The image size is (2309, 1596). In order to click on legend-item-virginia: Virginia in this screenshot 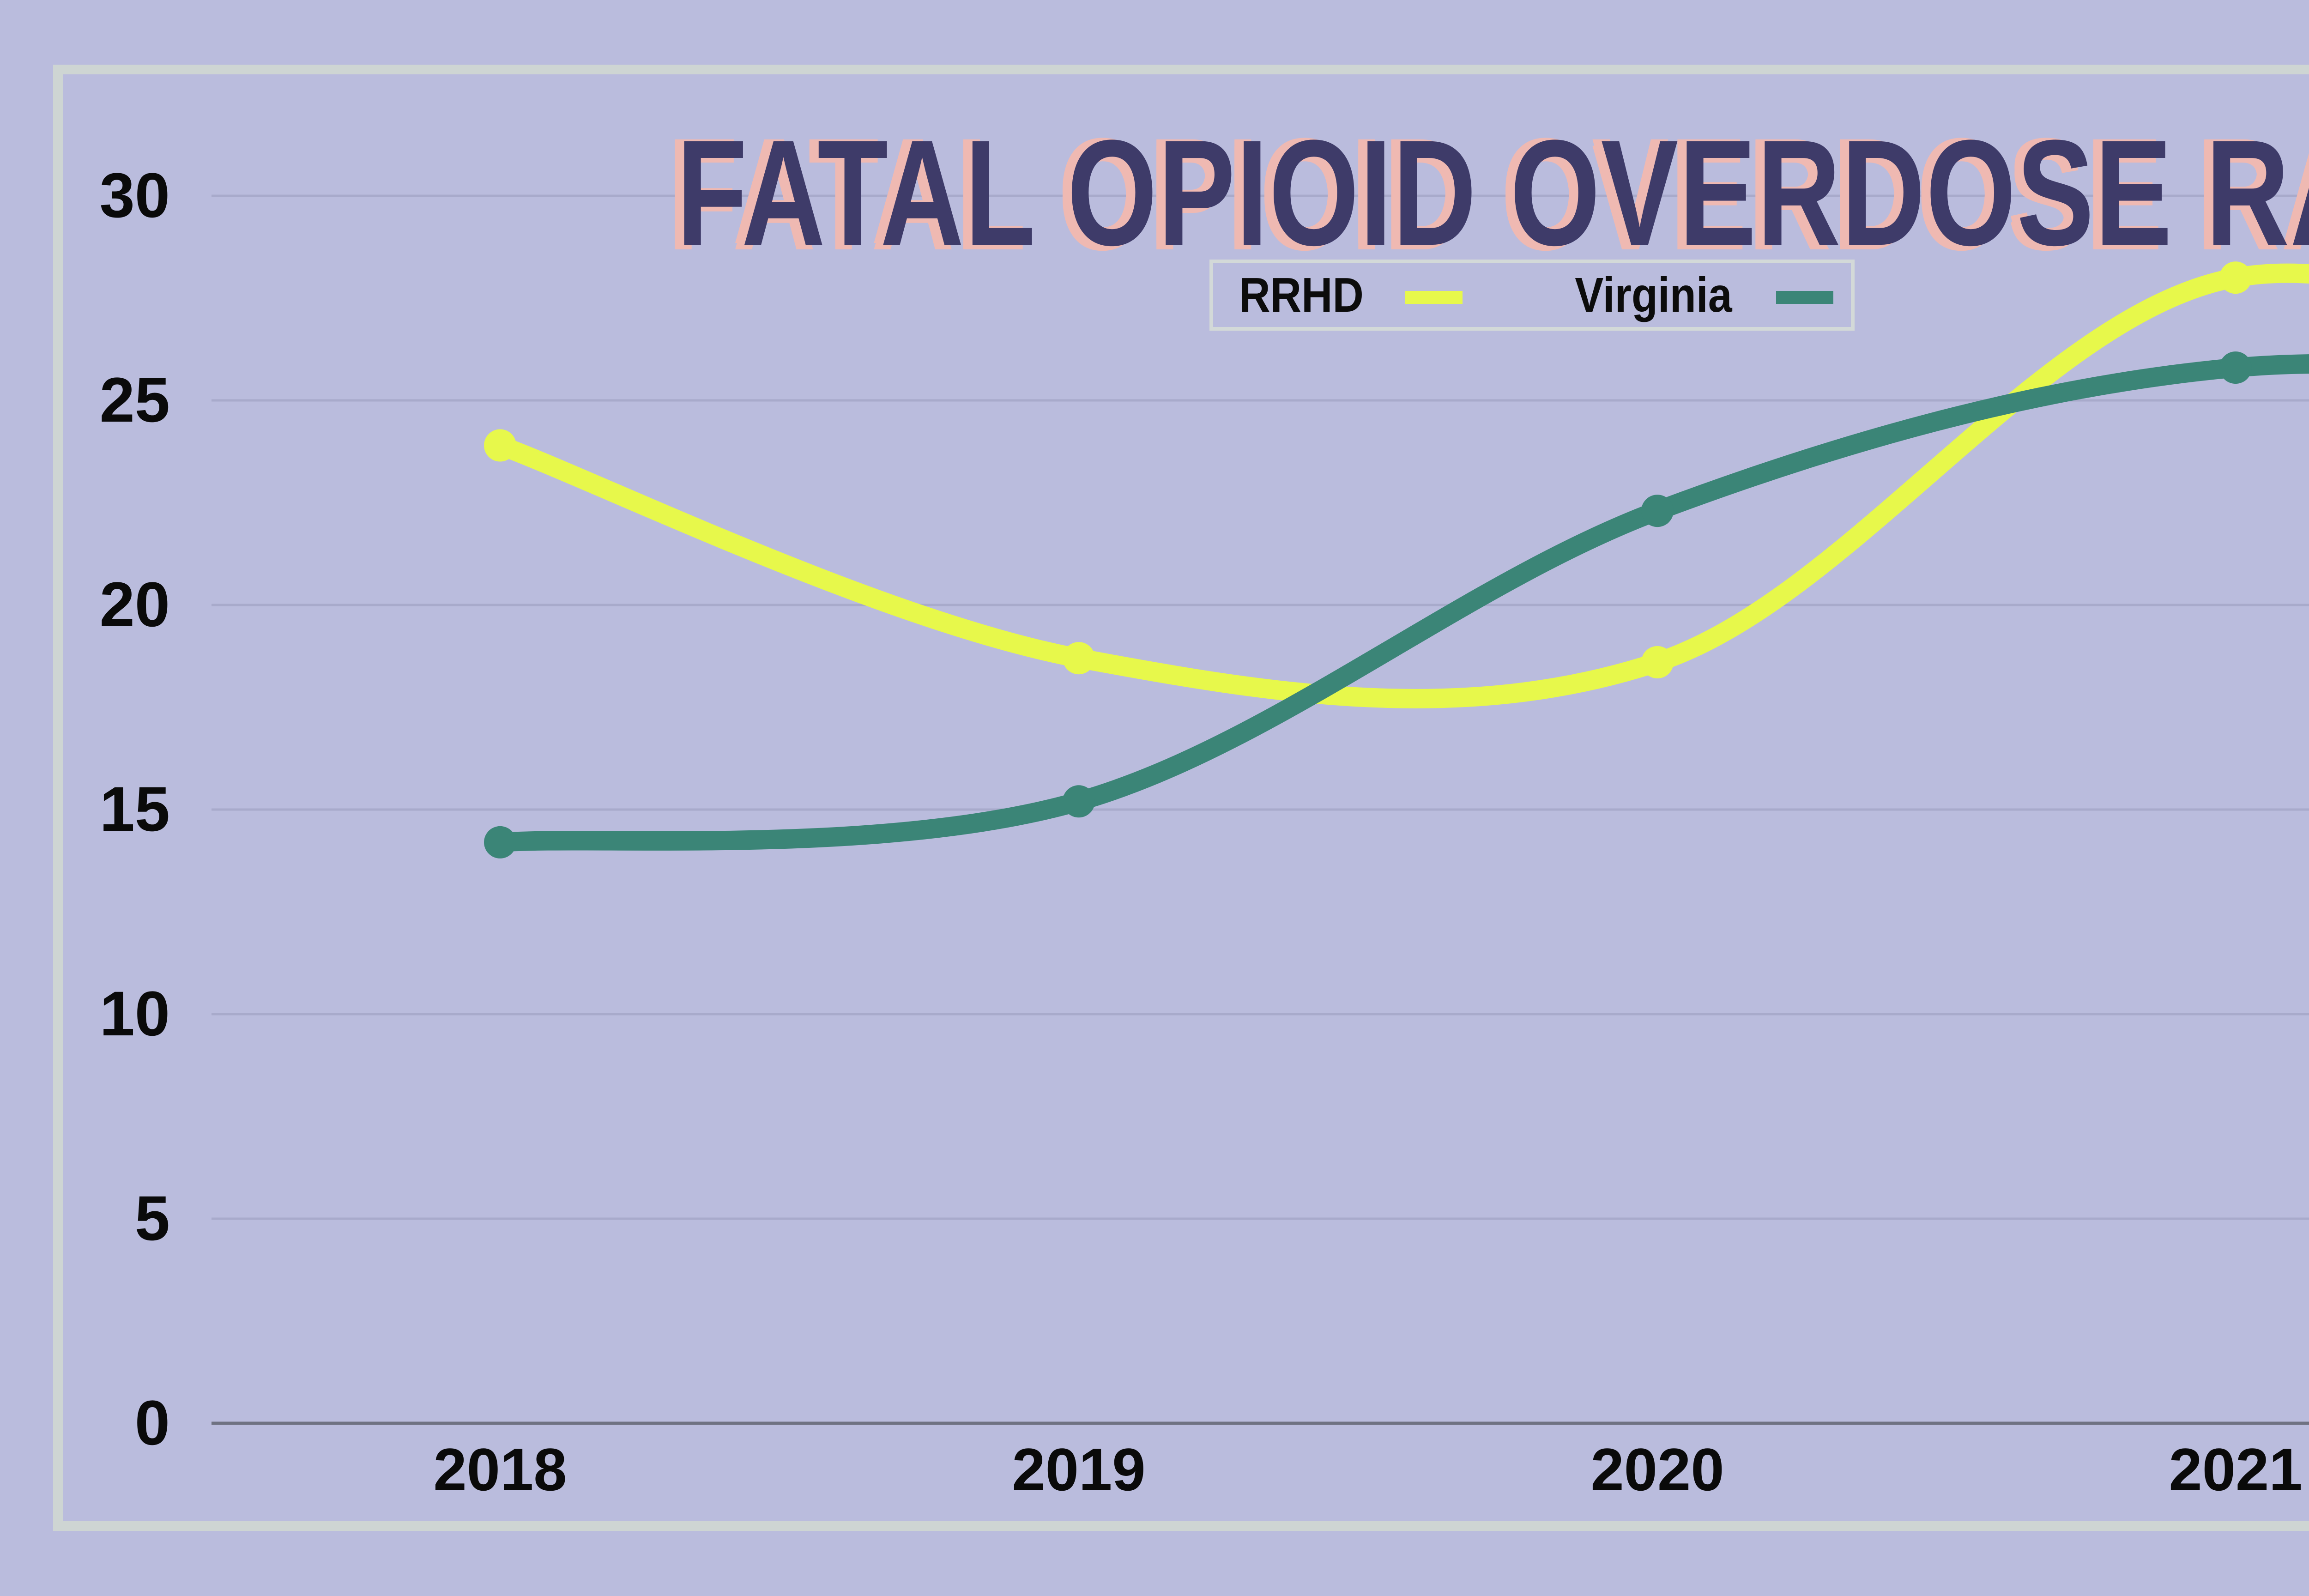, I will do `click(1699, 295)`.